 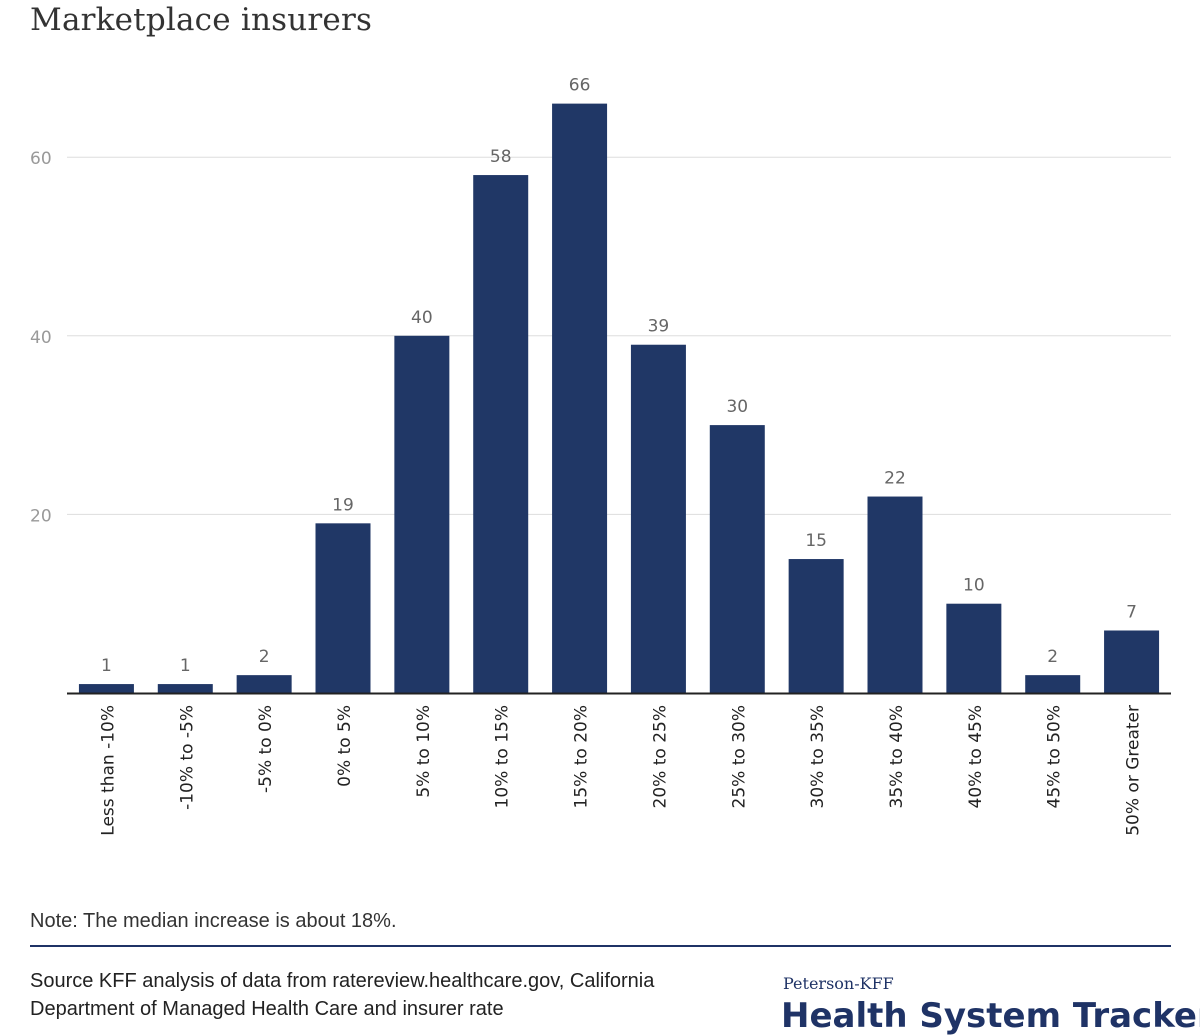 I want to click on x-tick-label: Less than -10%, so click(x=108, y=770).